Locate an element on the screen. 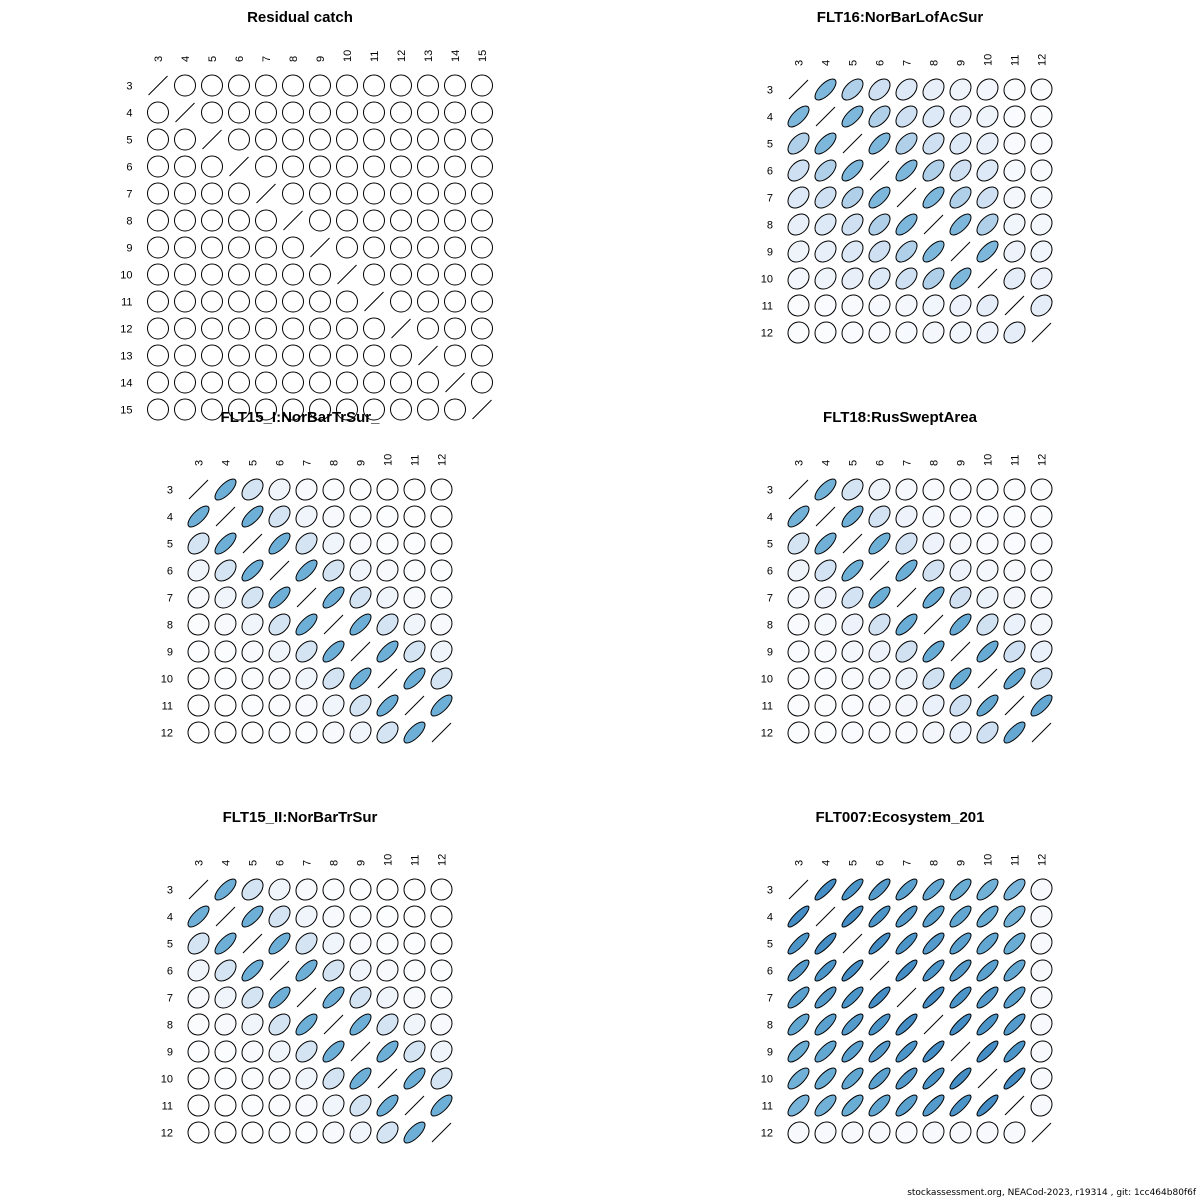 This screenshot has width=1200, height=1200. column-label: 9 is located at coordinates (962, 863).